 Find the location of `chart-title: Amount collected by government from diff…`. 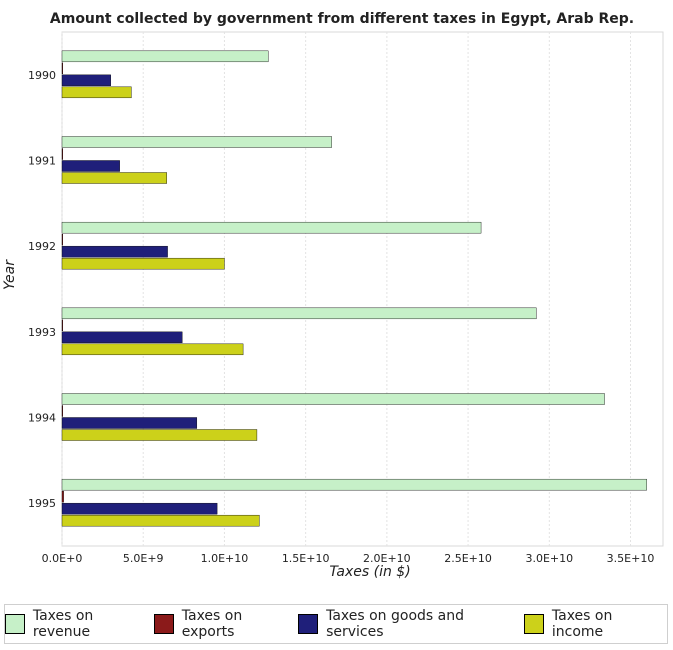

chart-title: Amount collected by government from diff… is located at coordinates (342, 19).